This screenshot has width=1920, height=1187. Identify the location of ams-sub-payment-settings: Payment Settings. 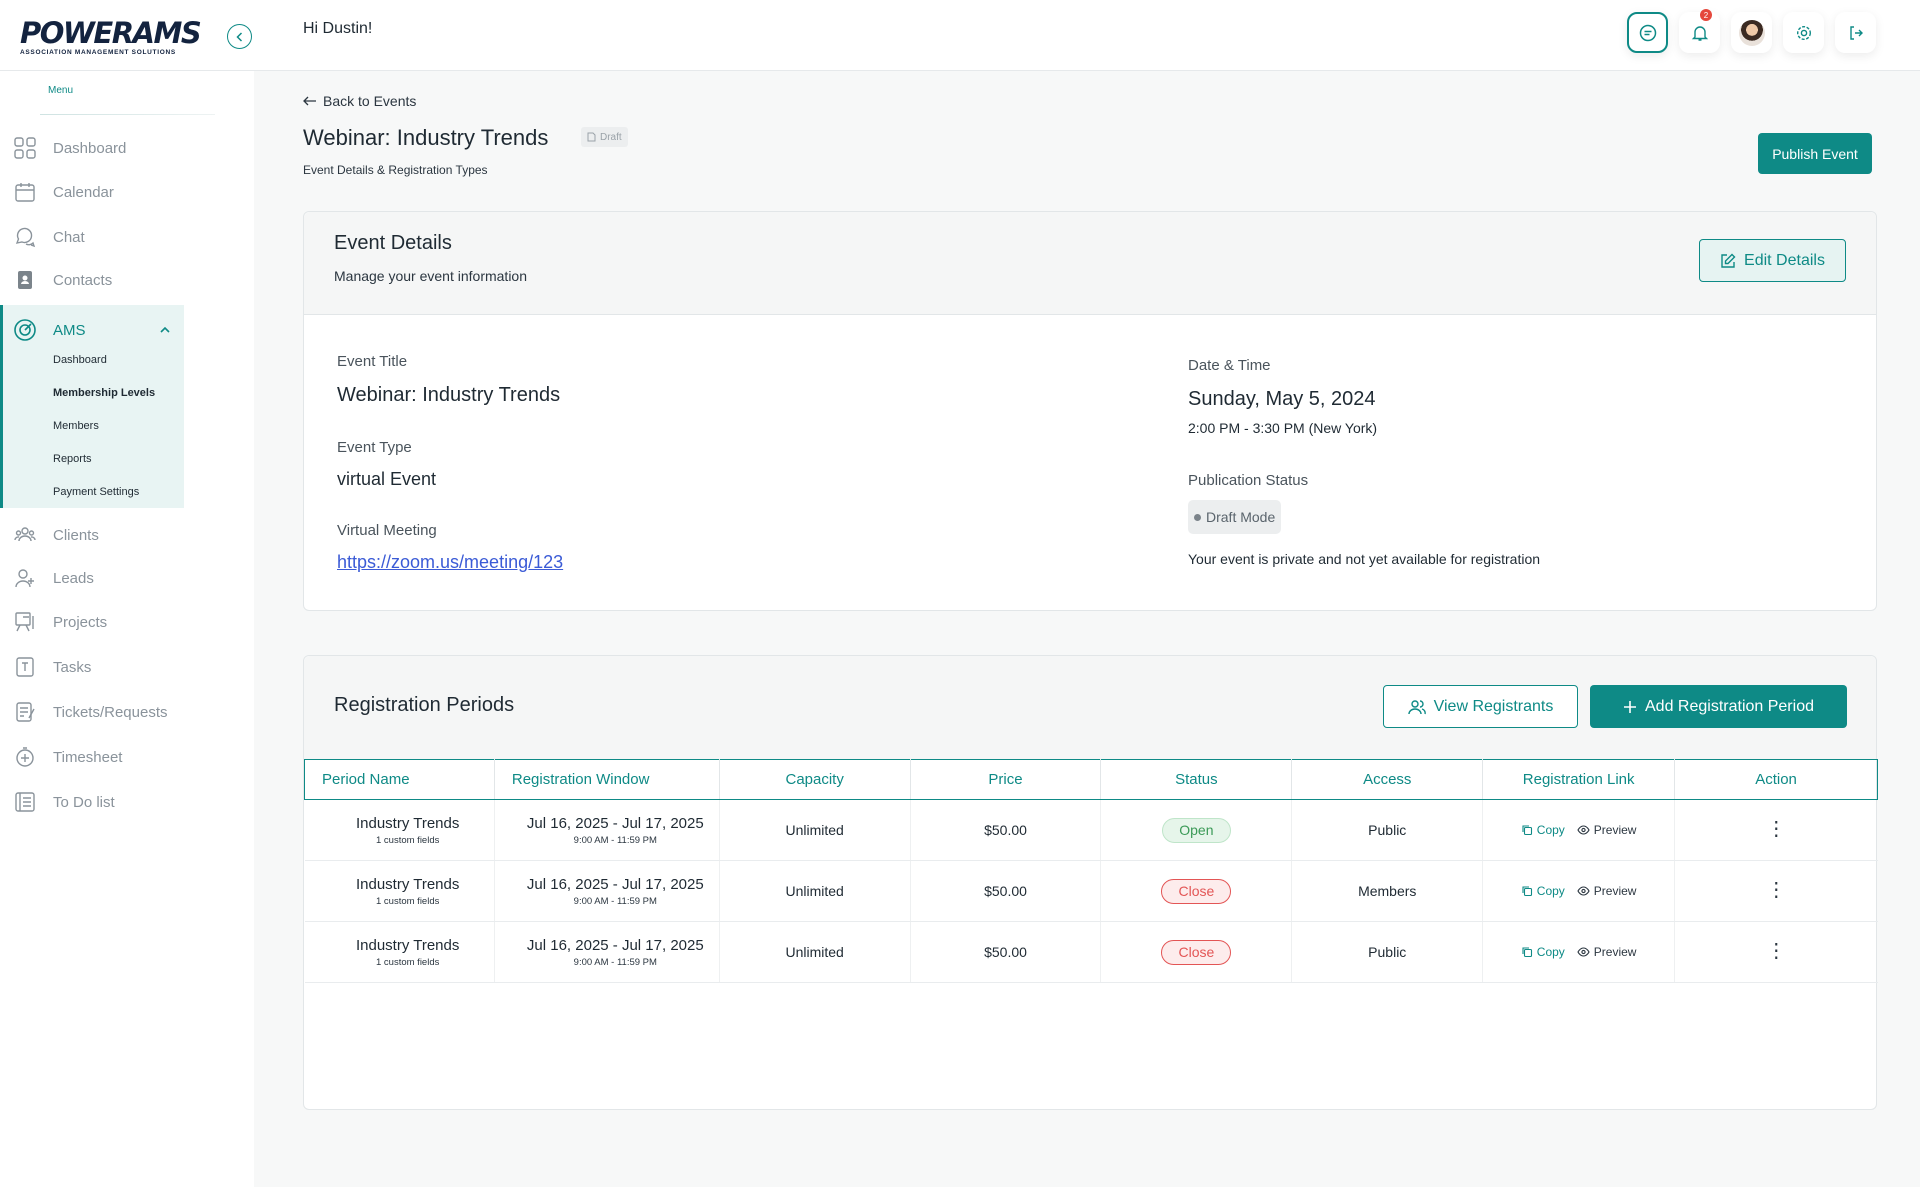
(96, 492).